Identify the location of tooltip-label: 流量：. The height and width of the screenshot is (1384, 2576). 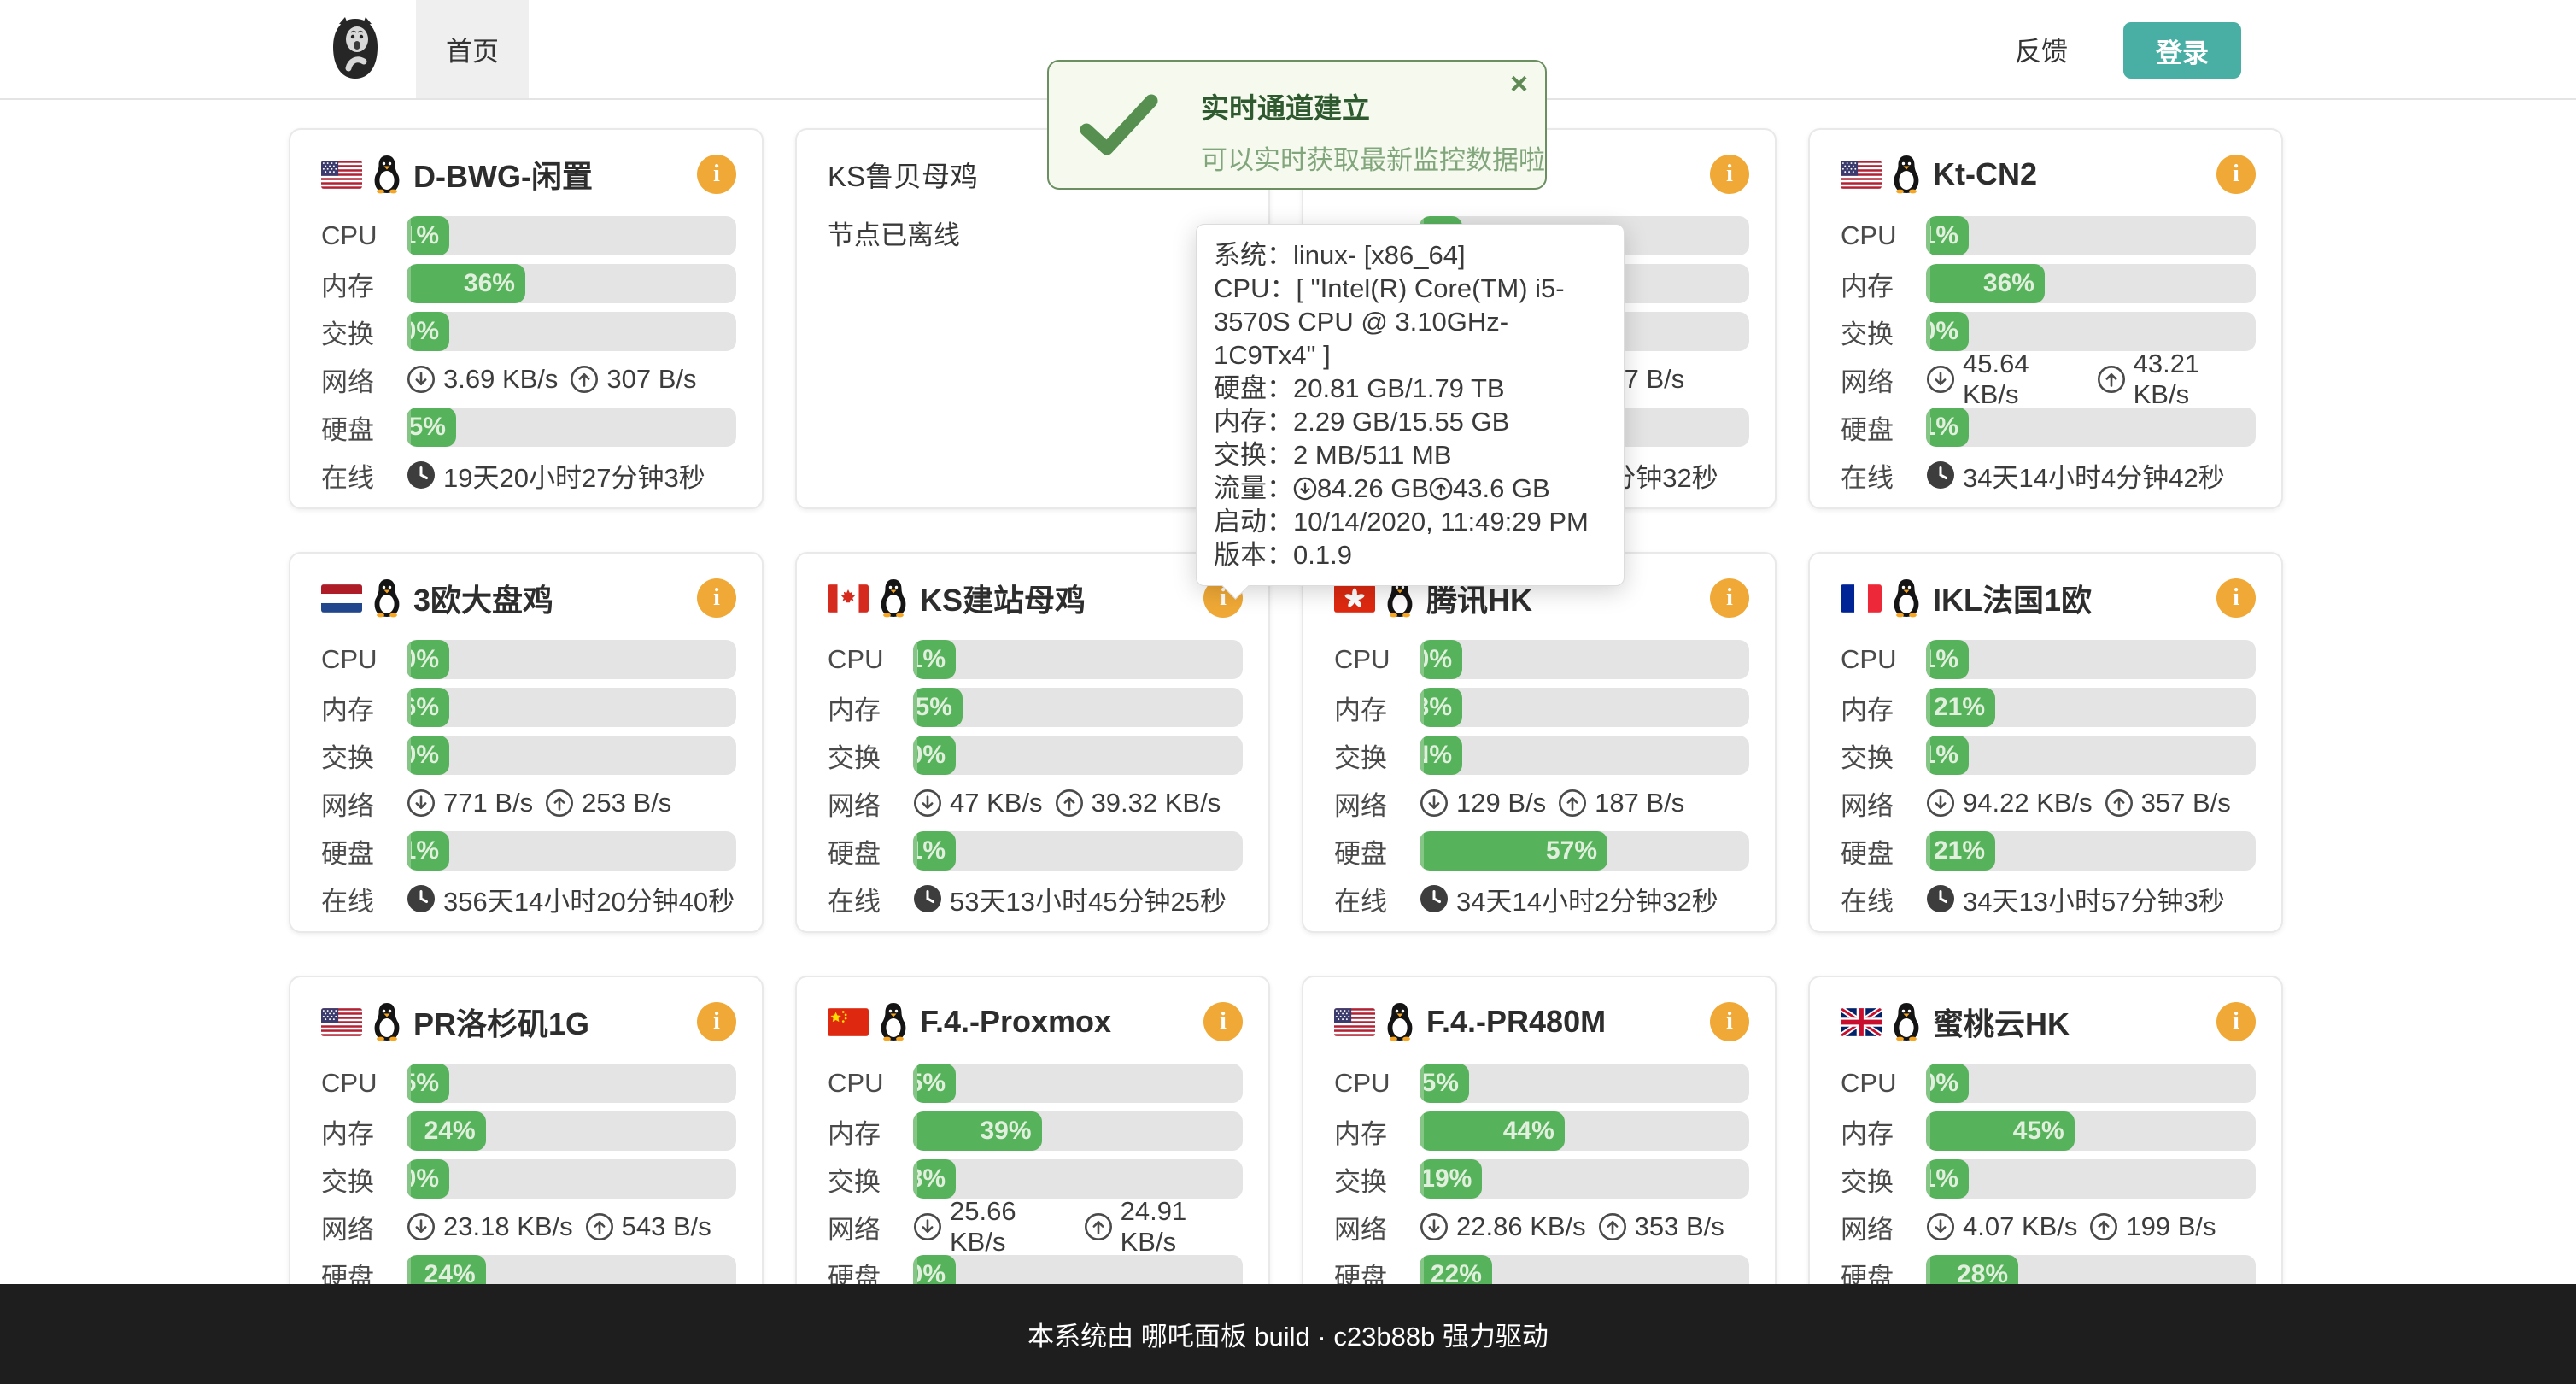
(1253, 488).